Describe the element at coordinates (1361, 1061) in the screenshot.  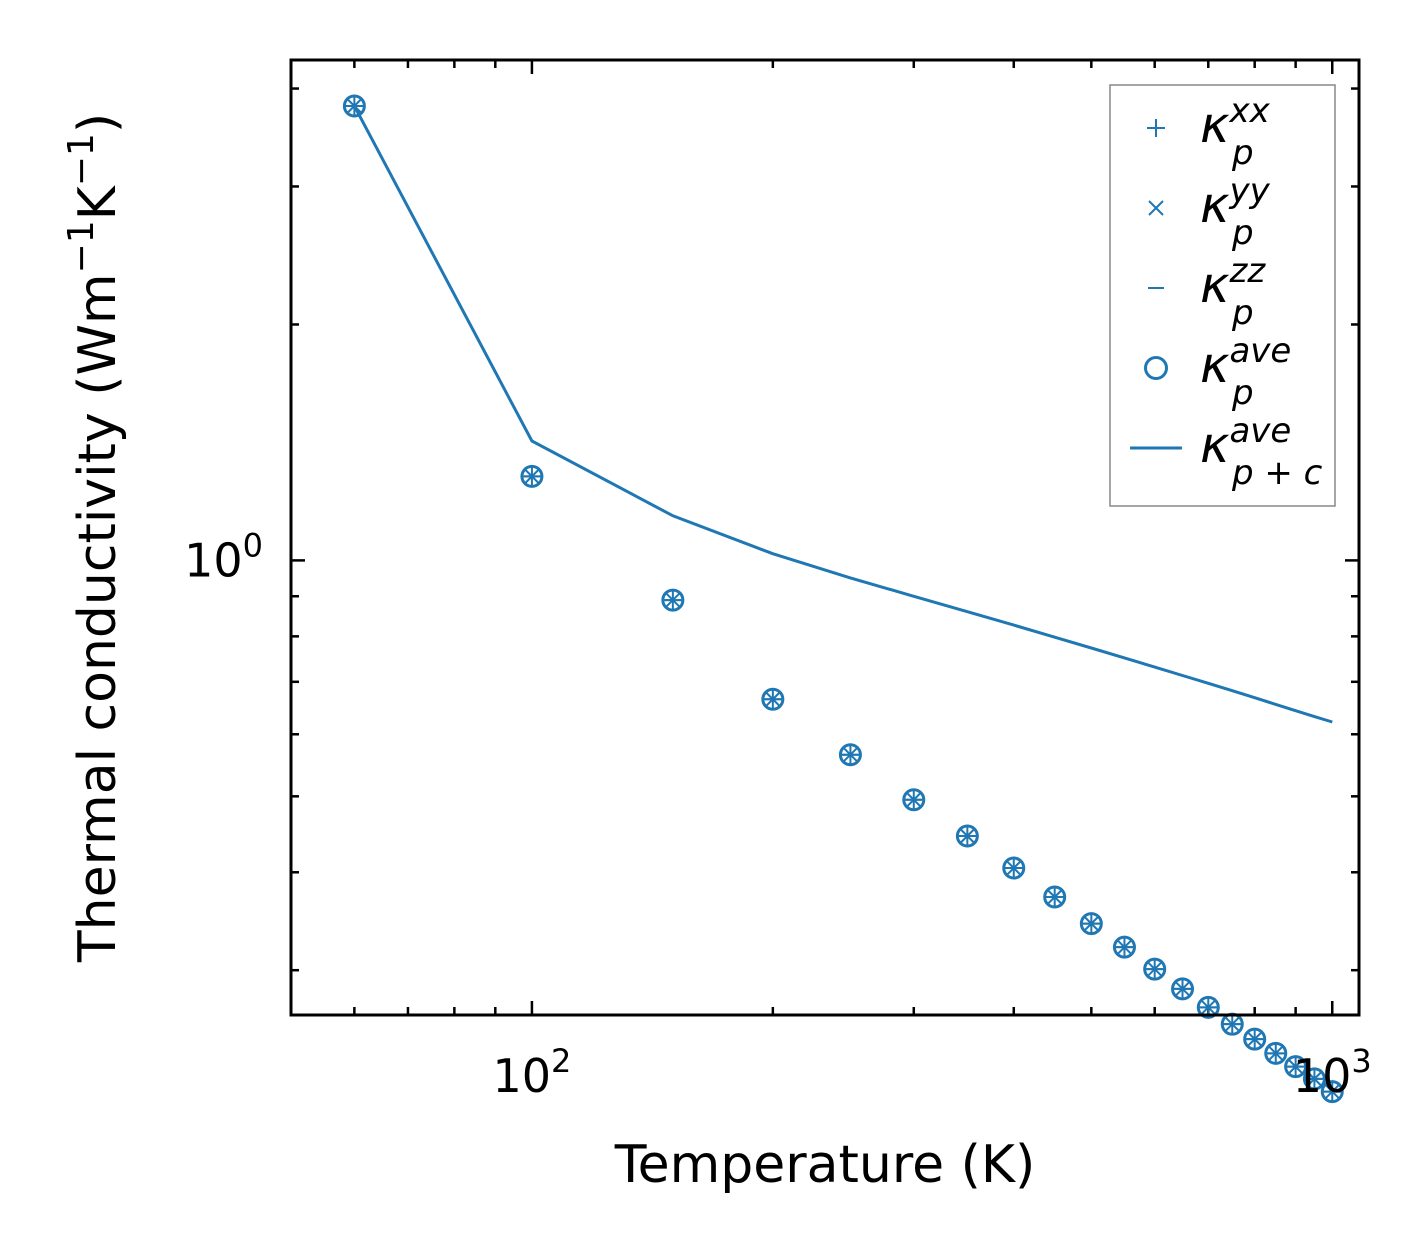
I see `tick-label-exponent: 3` at that location.